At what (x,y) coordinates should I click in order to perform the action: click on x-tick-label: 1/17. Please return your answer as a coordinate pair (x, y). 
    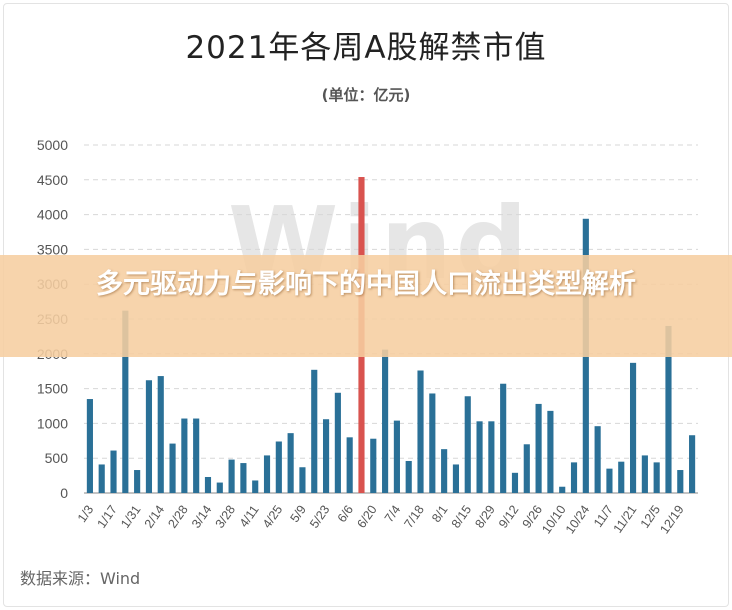
    Looking at the image, I should click on (107, 517).